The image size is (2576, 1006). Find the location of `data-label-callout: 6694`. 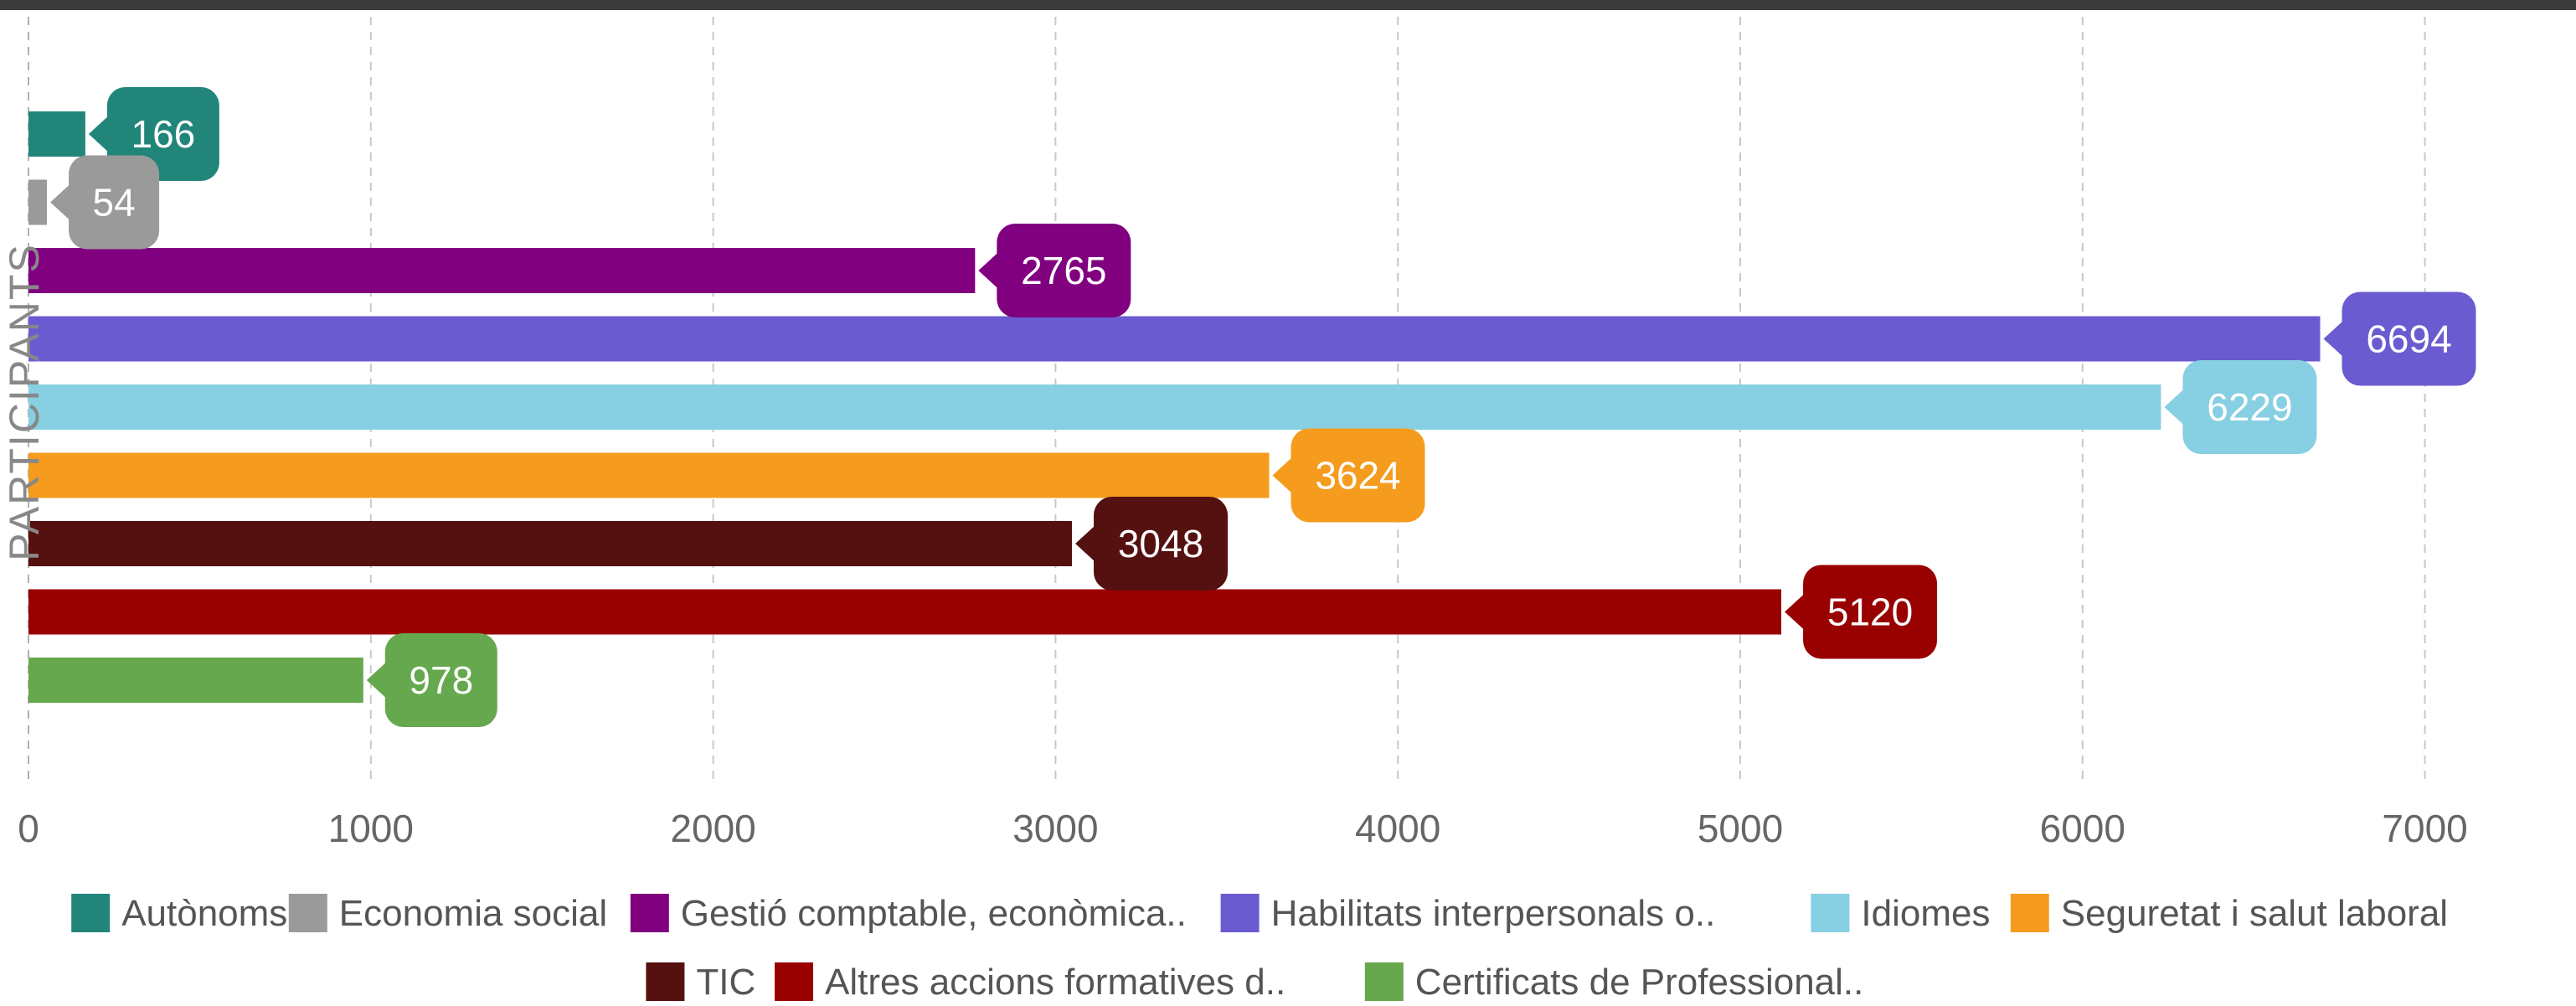

data-label-callout: 6694 is located at coordinates (2399, 339).